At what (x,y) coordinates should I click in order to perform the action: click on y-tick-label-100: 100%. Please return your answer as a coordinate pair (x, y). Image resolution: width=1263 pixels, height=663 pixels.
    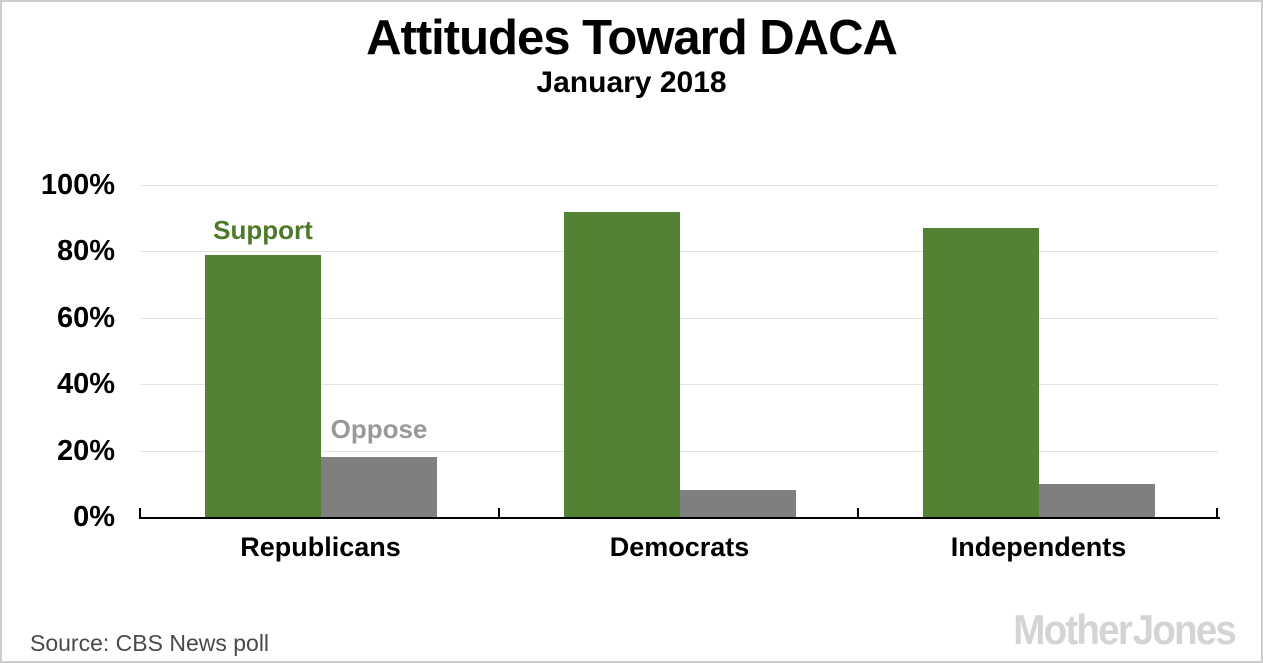
    Looking at the image, I should click on (77, 185).